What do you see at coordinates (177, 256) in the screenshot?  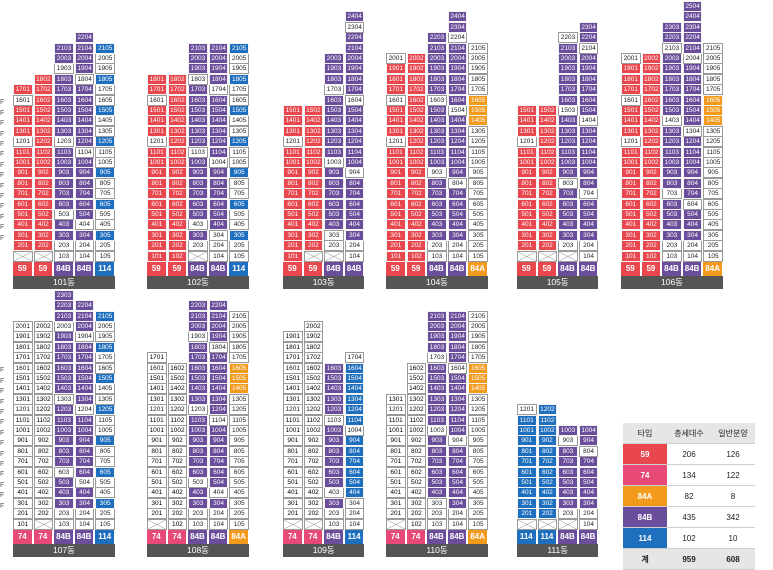 I see `unit-cell: 102` at bounding box center [177, 256].